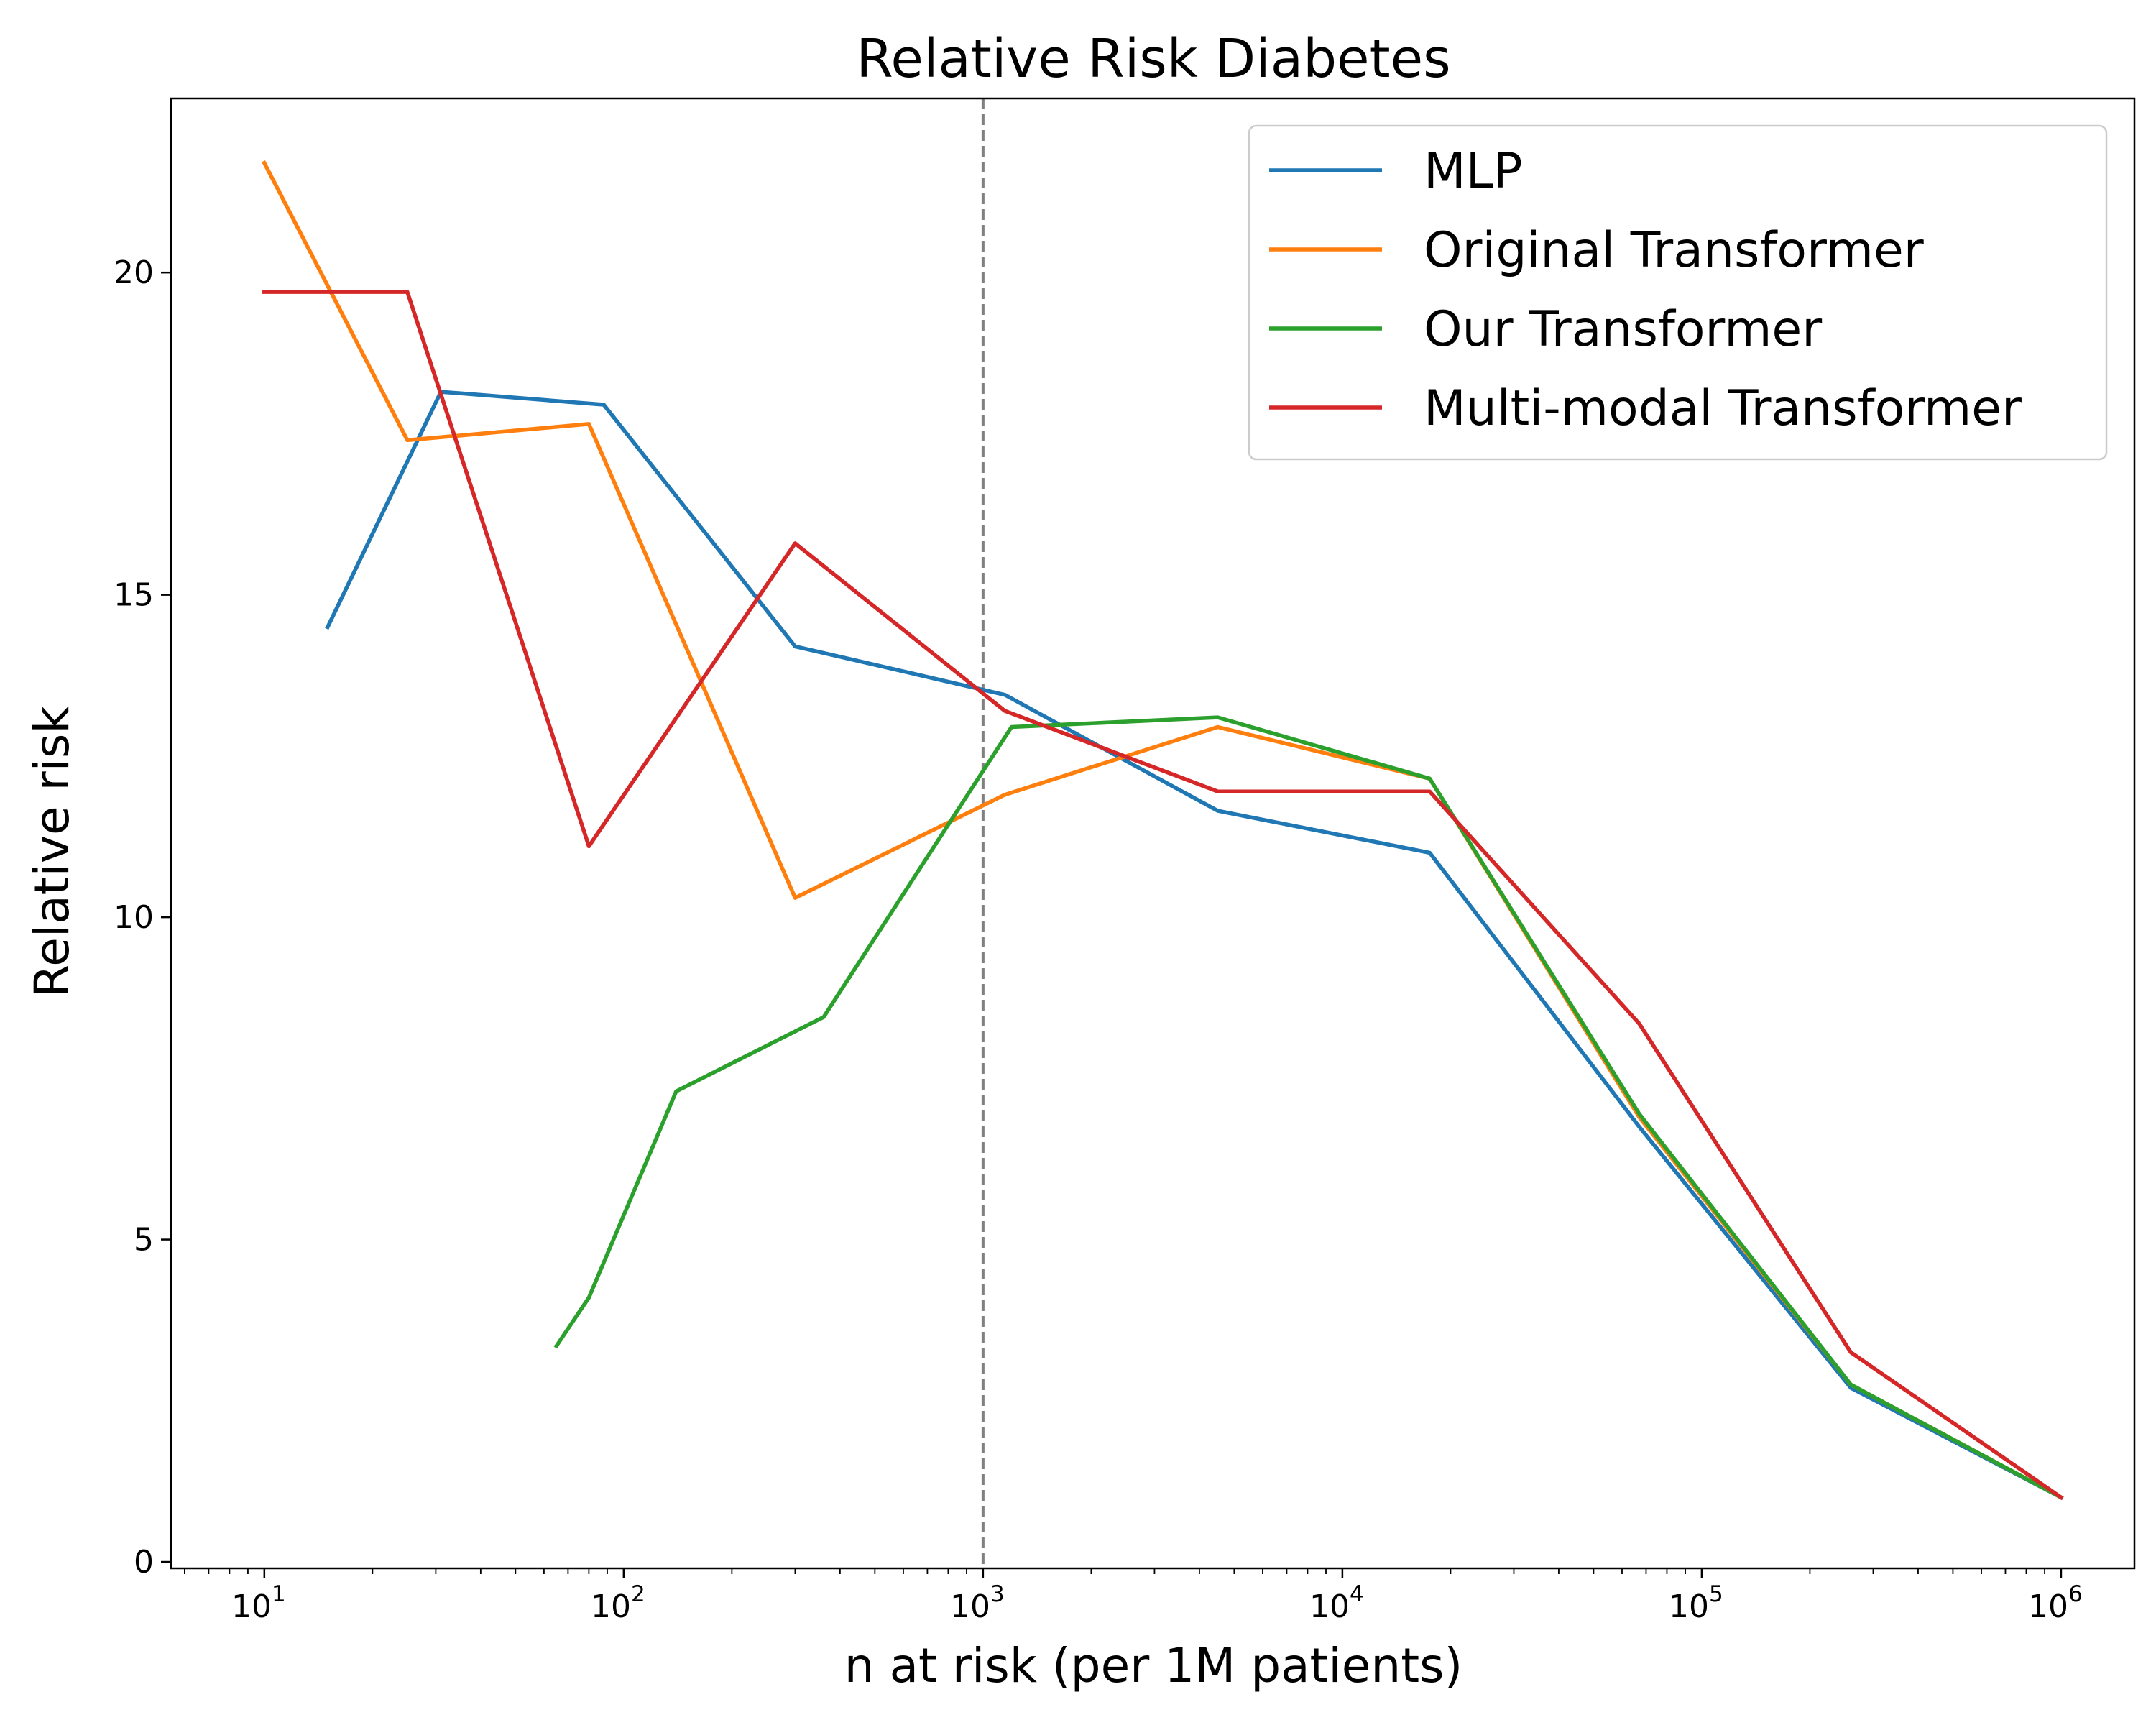 The width and height of the screenshot is (2156, 1725). Describe the element at coordinates (2055, 1603) in the screenshot. I see `x-tick-label: 10⁶` at that location.